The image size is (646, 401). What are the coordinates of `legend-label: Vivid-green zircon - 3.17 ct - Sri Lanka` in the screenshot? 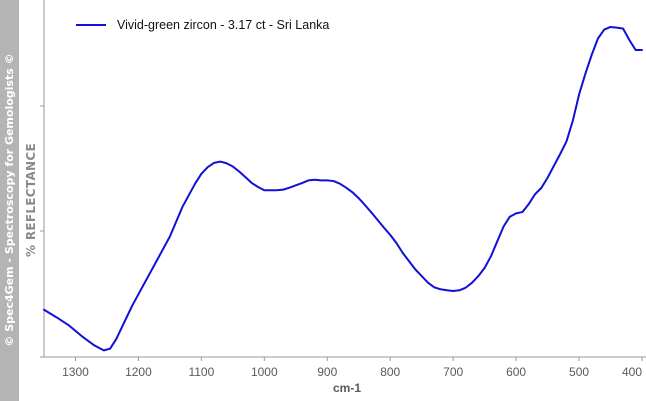 It's located at (223, 25).